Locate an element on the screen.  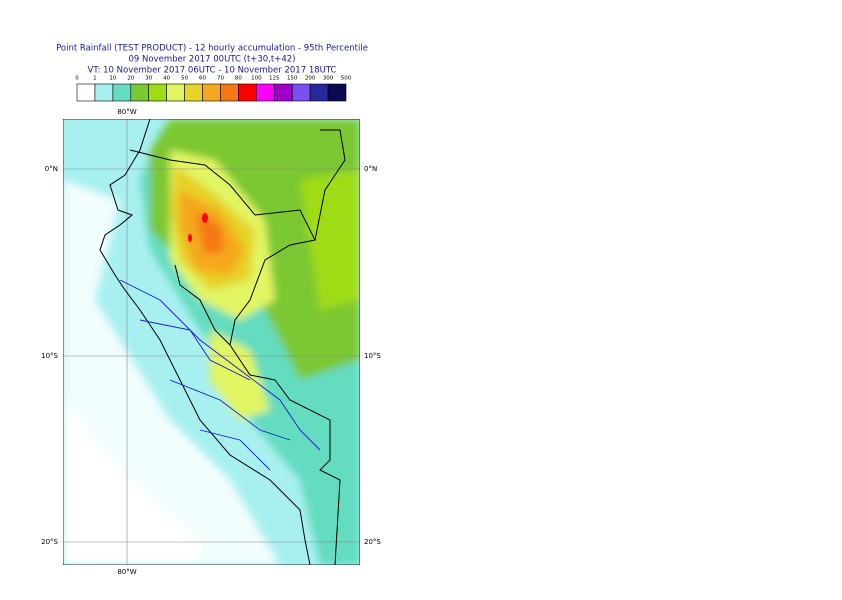
colorbar-label: 125 is located at coordinates (274, 79).